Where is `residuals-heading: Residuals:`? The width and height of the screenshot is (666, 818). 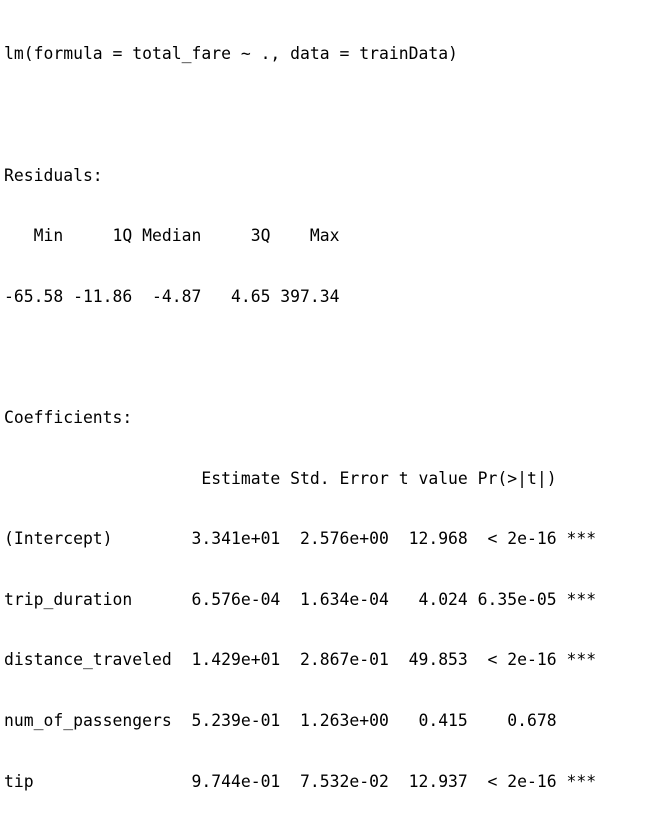
residuals-heading: Residuals: is located at coordinates (53, 175).